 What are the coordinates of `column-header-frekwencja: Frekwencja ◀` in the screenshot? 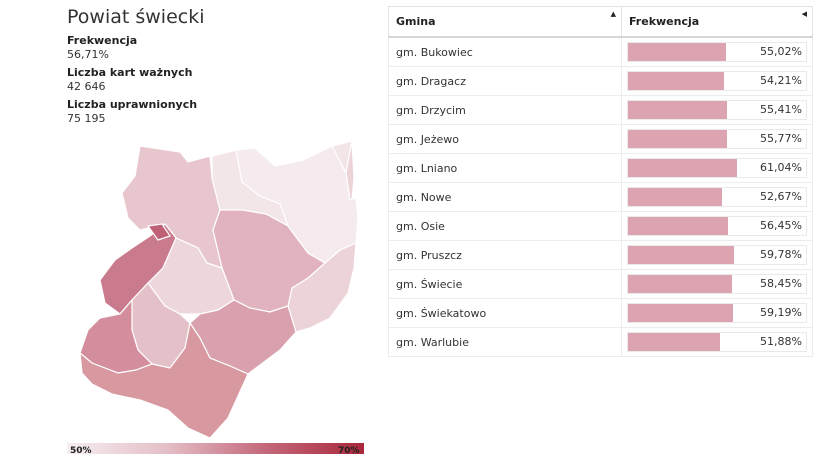 It's located at (717, 22).